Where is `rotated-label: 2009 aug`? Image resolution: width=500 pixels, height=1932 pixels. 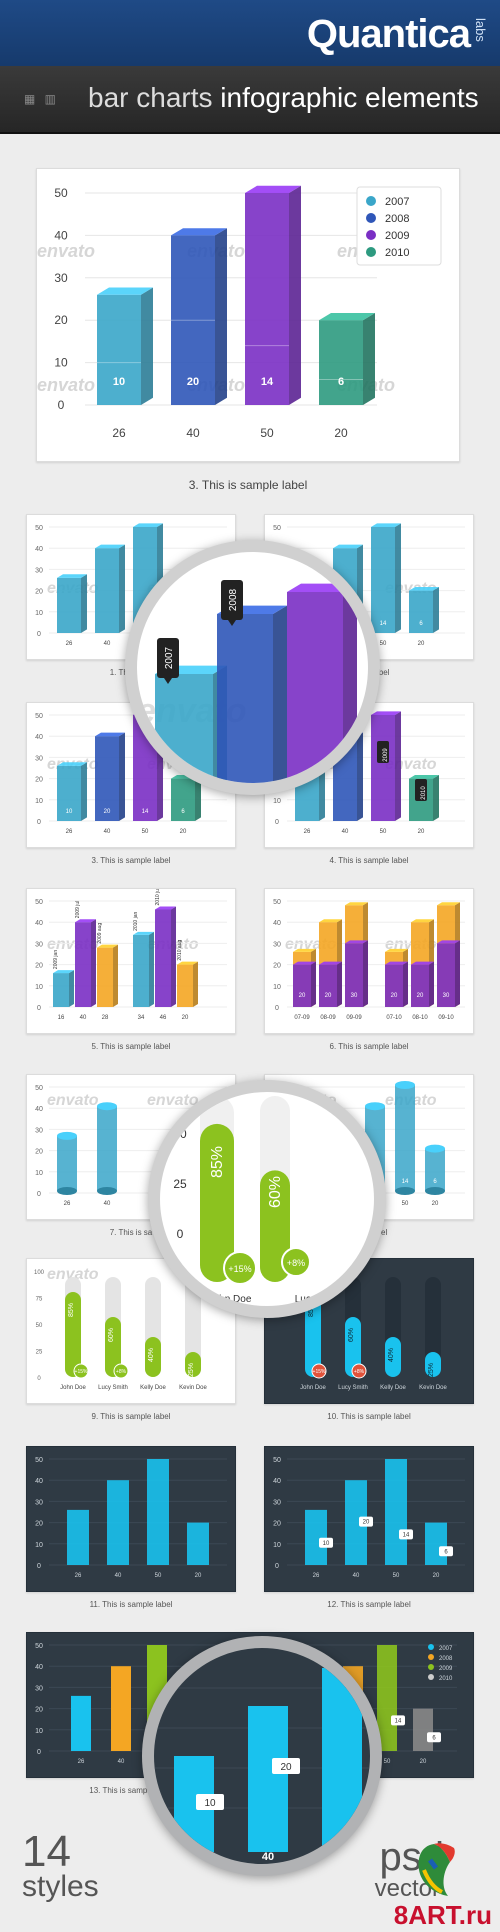 rotated-label: 2009 aug is located at coordinates (100, 933).